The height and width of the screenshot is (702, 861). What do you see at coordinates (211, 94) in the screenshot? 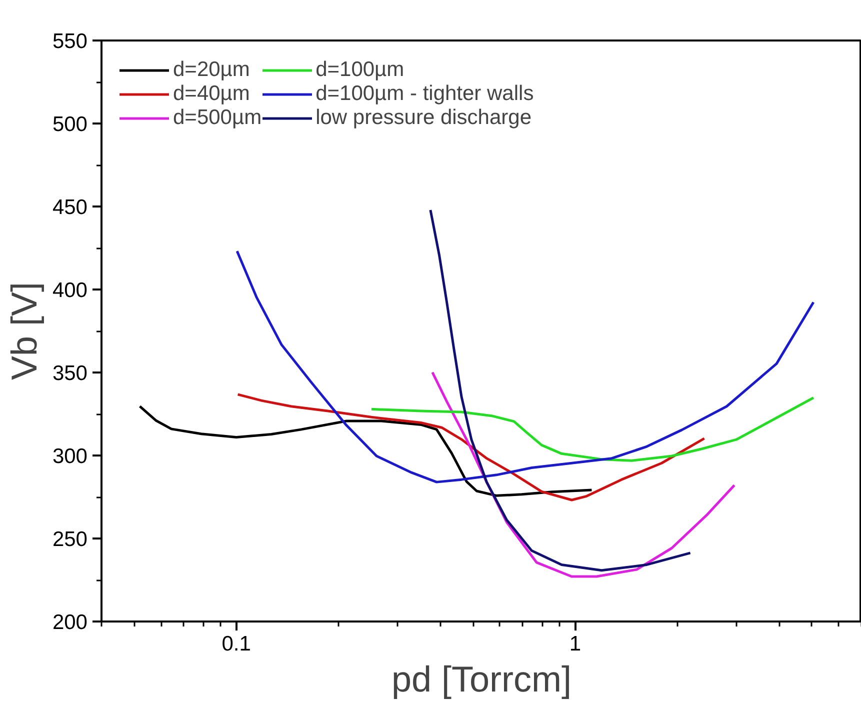
I see `legend-label: d=40µm` at bounding box center [211, 94].